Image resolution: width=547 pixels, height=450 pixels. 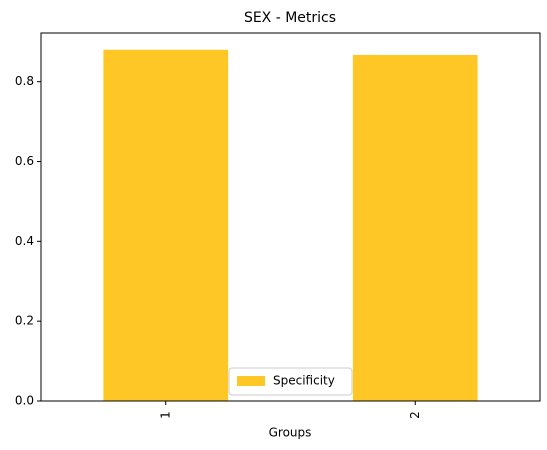 I want to click on y-tick-label: 0.2, so click(x=24, y=321).